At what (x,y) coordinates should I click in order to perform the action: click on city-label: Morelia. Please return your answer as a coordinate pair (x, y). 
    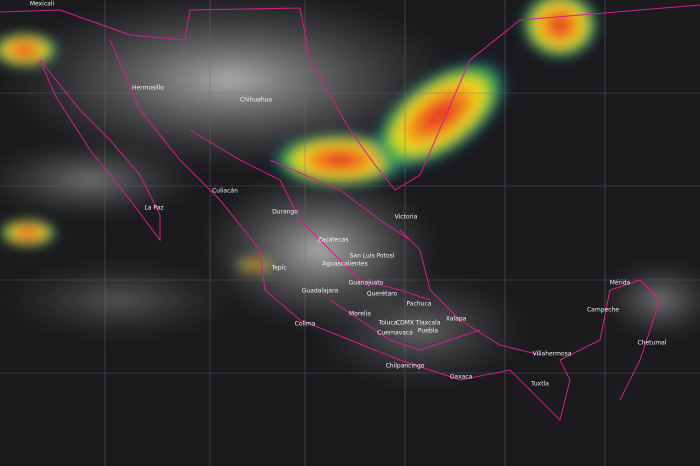
    Looking at the image, I should click on (360, 314).